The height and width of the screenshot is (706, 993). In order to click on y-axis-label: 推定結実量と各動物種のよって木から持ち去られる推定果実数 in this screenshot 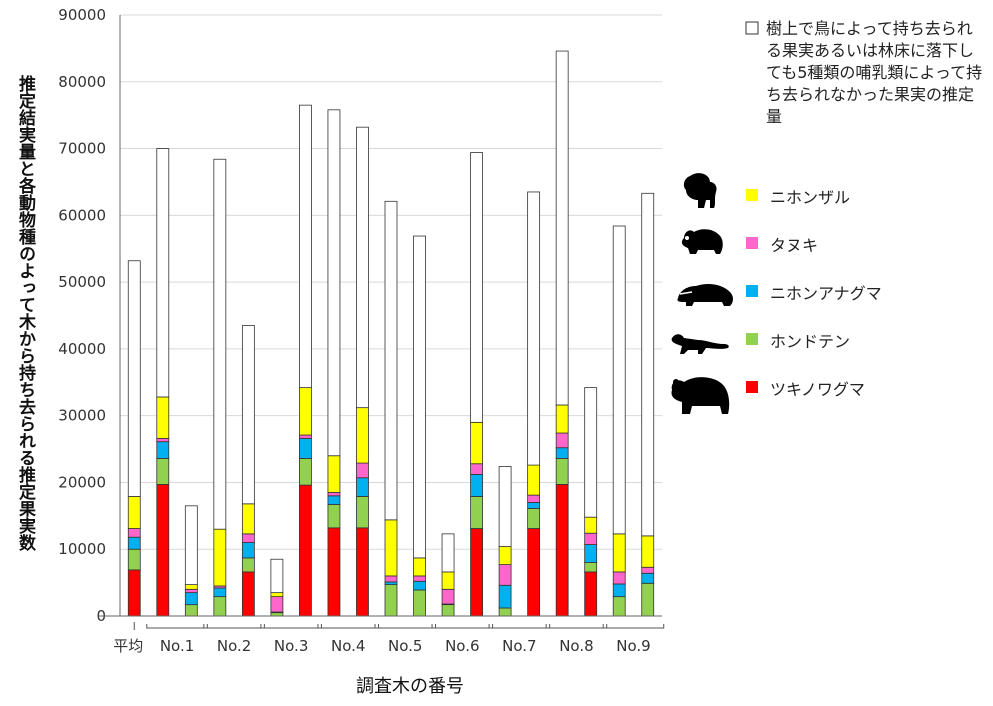, I will do `click(25, 313)`.